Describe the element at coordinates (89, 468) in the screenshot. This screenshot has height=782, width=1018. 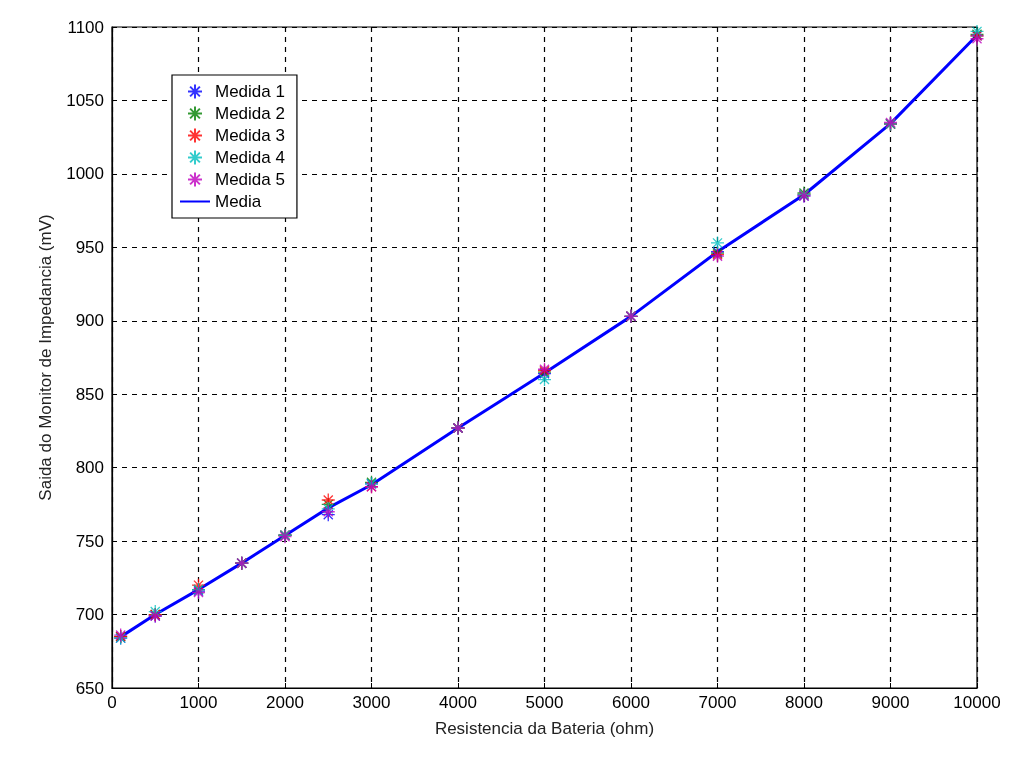
I see `y-tick-label: 800` at that location.